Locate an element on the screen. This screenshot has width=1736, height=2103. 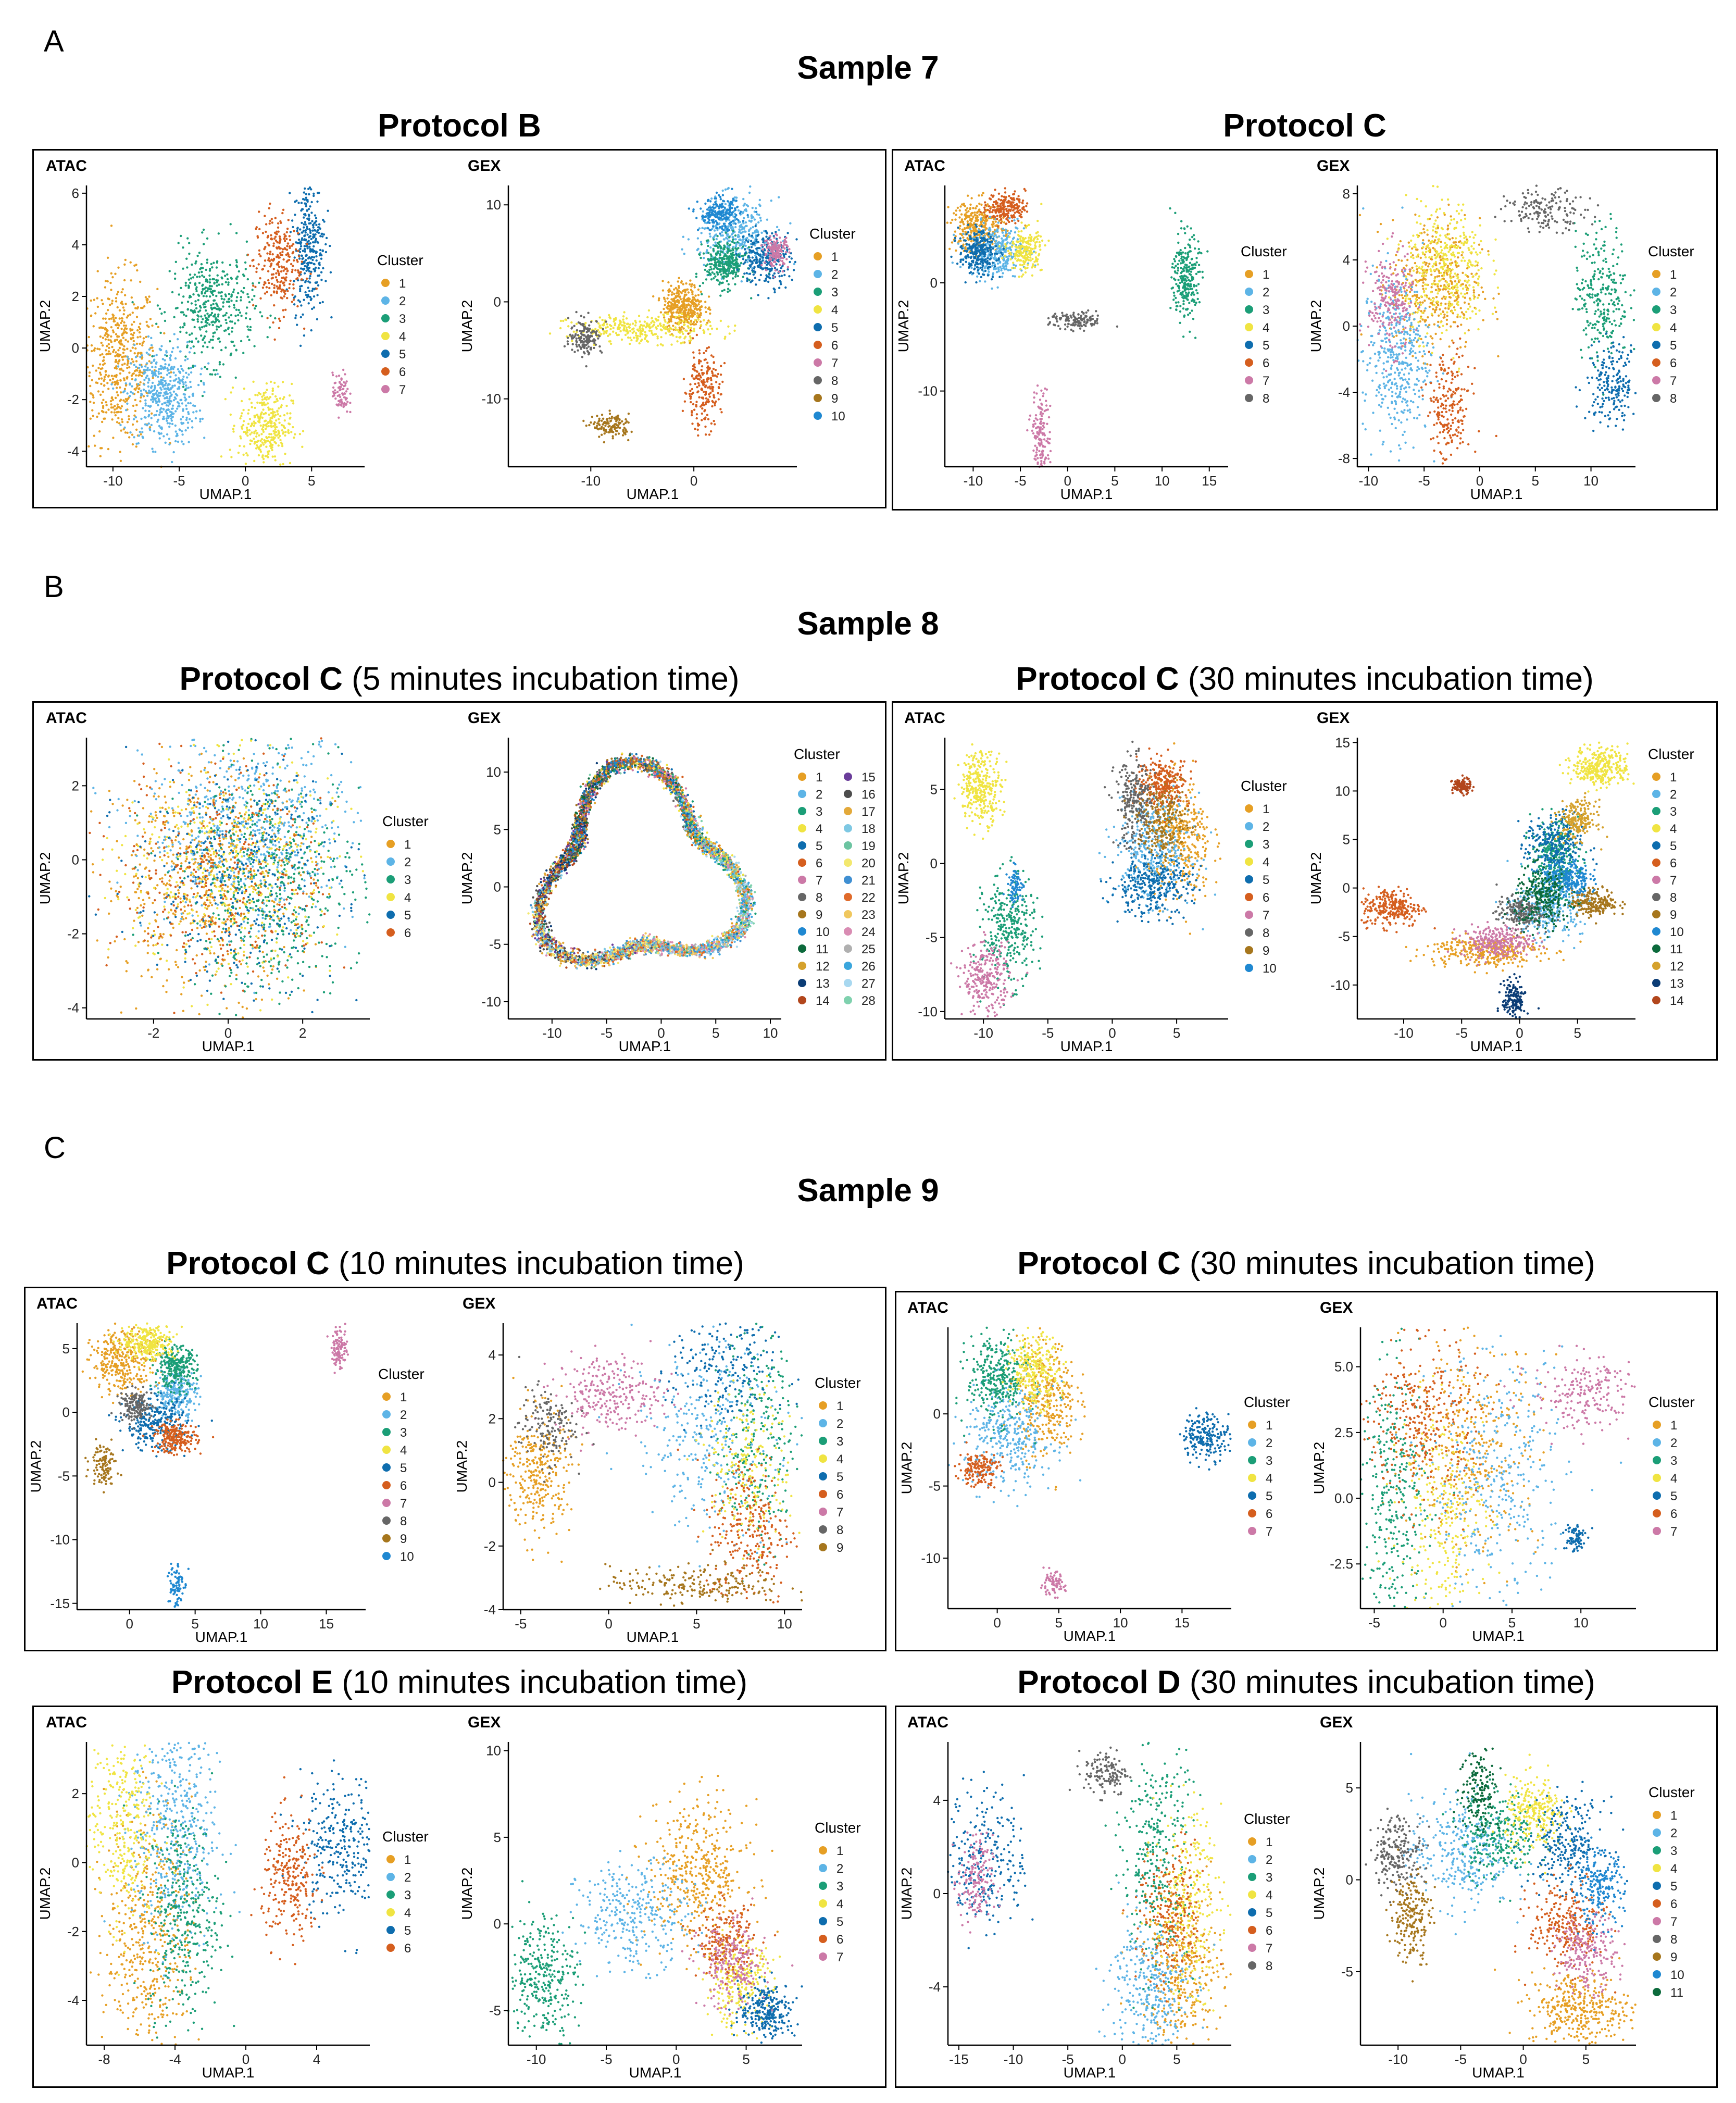
legend-label: 6 is located at coordinates (835, 346).